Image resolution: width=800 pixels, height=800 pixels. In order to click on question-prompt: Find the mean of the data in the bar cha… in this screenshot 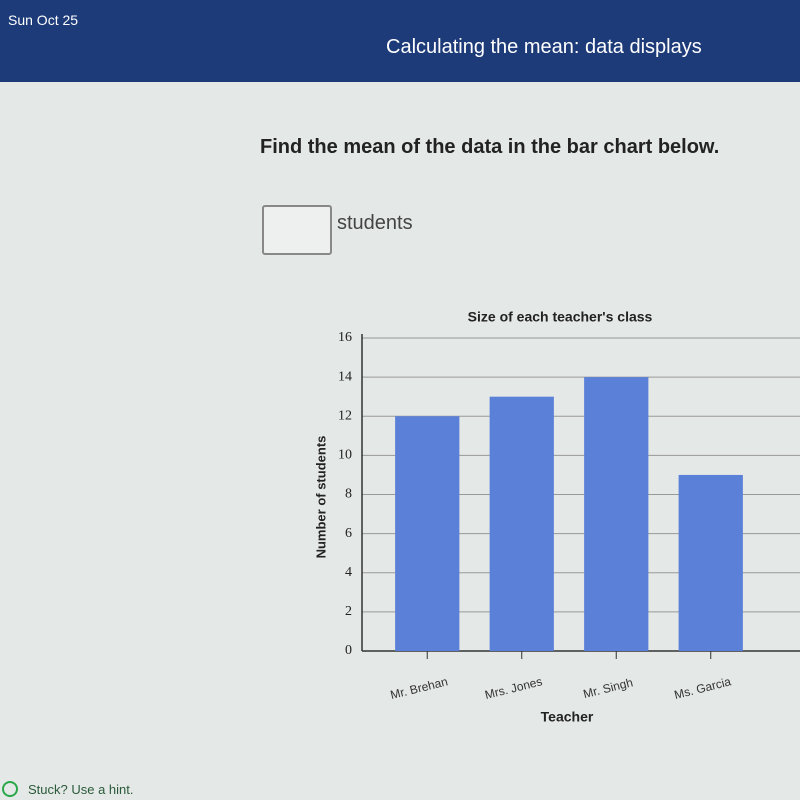, I will do `click(490, 147)`.